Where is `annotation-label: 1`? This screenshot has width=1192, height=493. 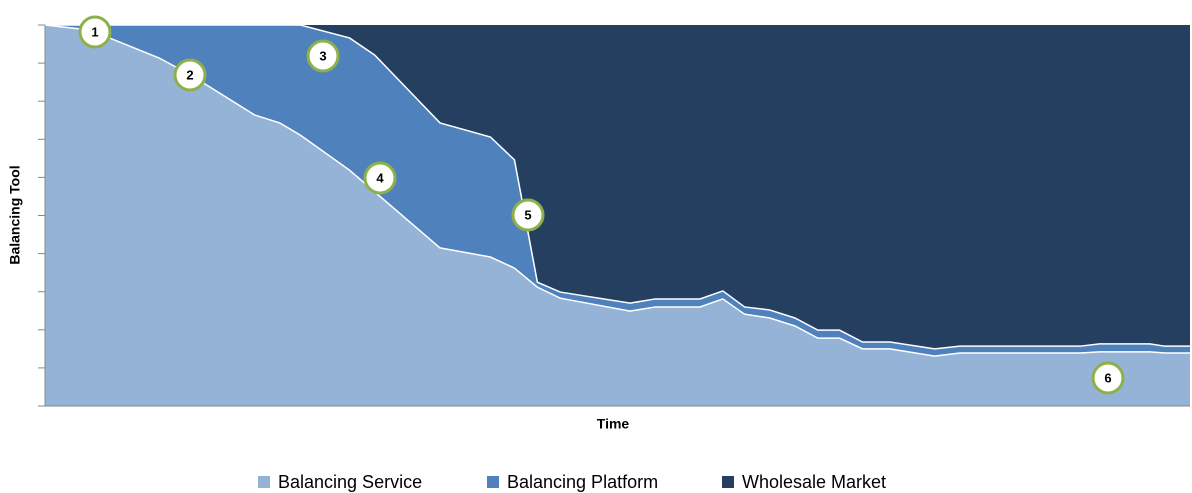 annotation-label: 1 is located at coordinates (94, 31).